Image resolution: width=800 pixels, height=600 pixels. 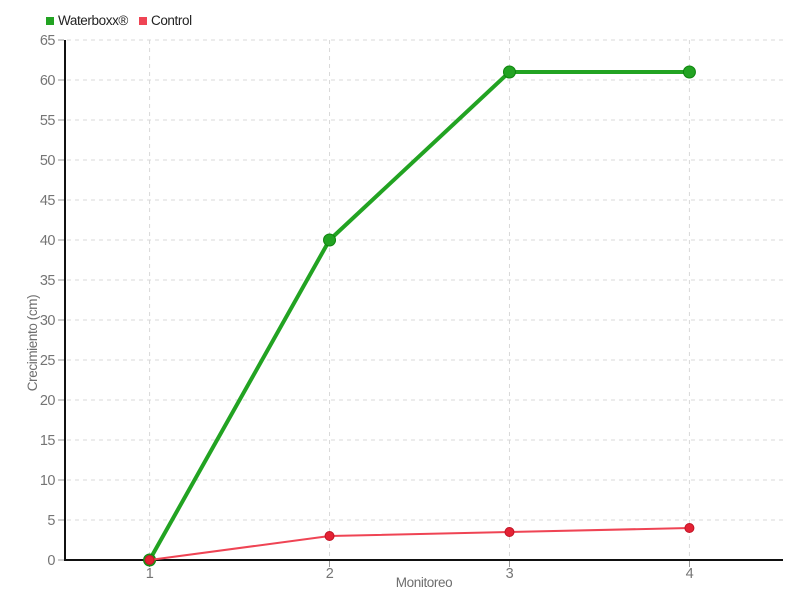 What do you see at coordinates (48, 441) in the screenshot?
I see `y-tick-label: 15` at bounding box center [48, 441].